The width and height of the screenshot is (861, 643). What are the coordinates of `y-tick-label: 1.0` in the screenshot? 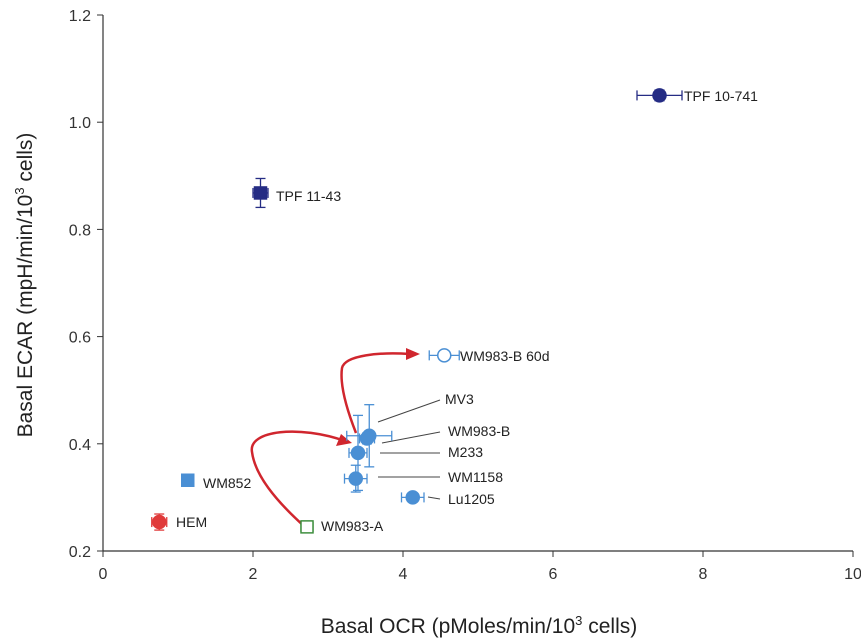 It's located at (80, 123).